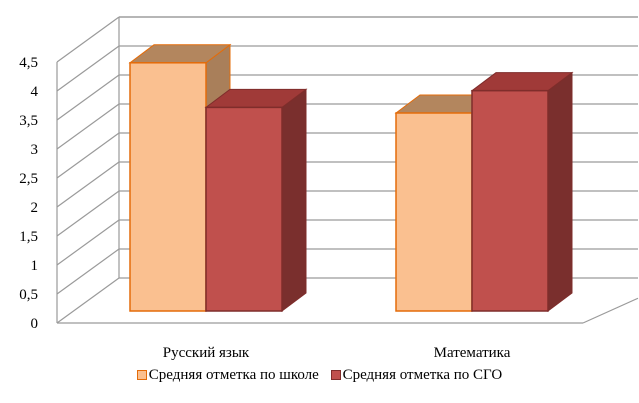  I want to click on x-tick-label: Русский язык, so click(206, 353).